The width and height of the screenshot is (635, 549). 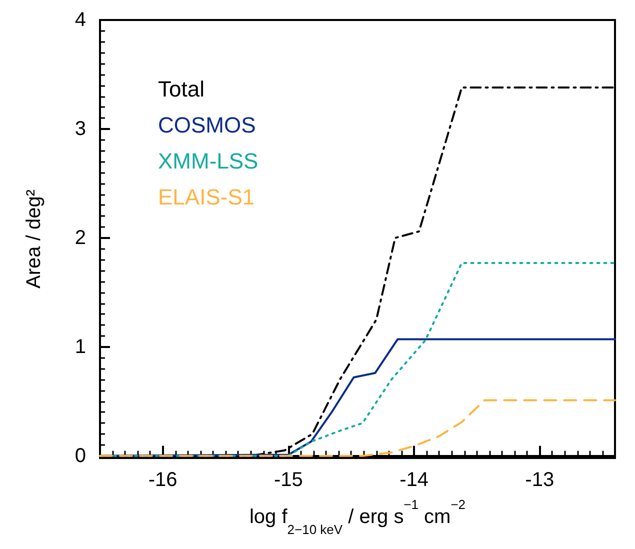 I want to click on y-tick-label: 4, so click(x=80, y=20).